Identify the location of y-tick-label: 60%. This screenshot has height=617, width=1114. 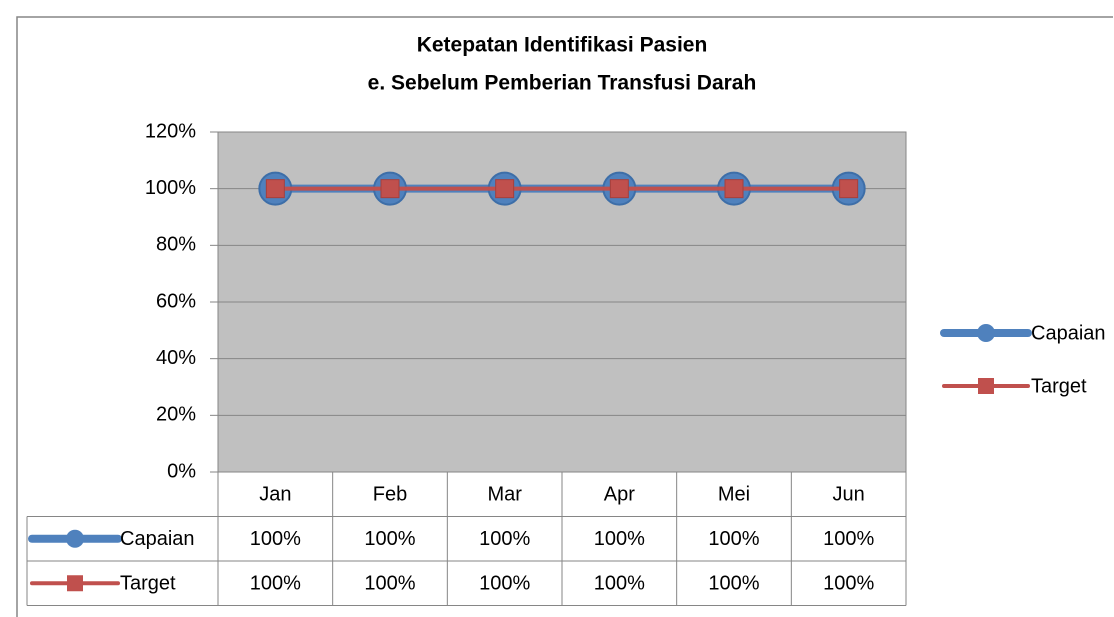
(176, 301).